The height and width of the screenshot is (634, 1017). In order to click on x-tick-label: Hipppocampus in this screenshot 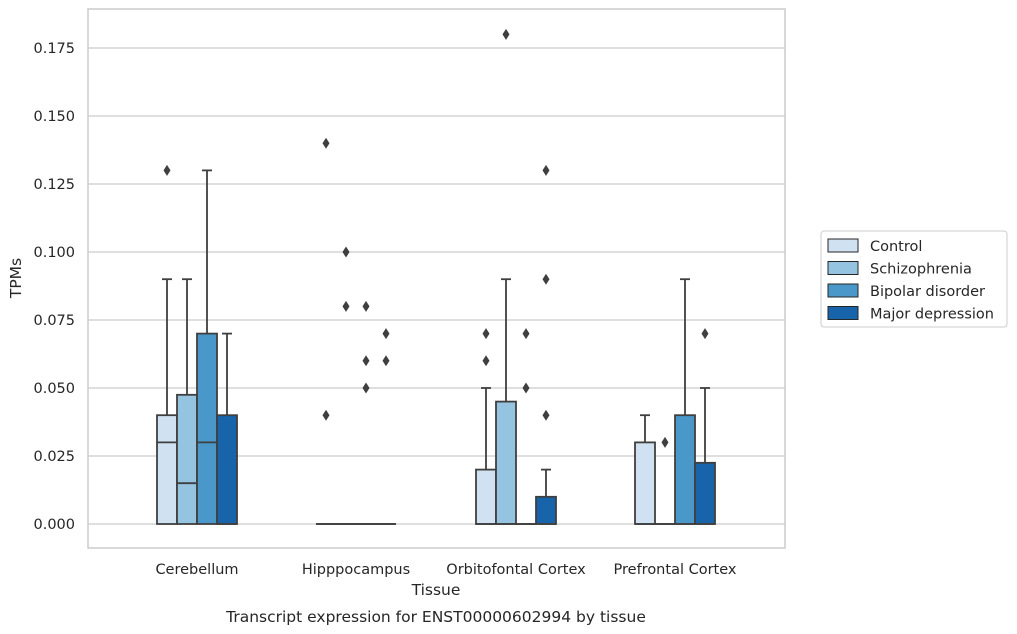, I will do `click(356, 570)`.